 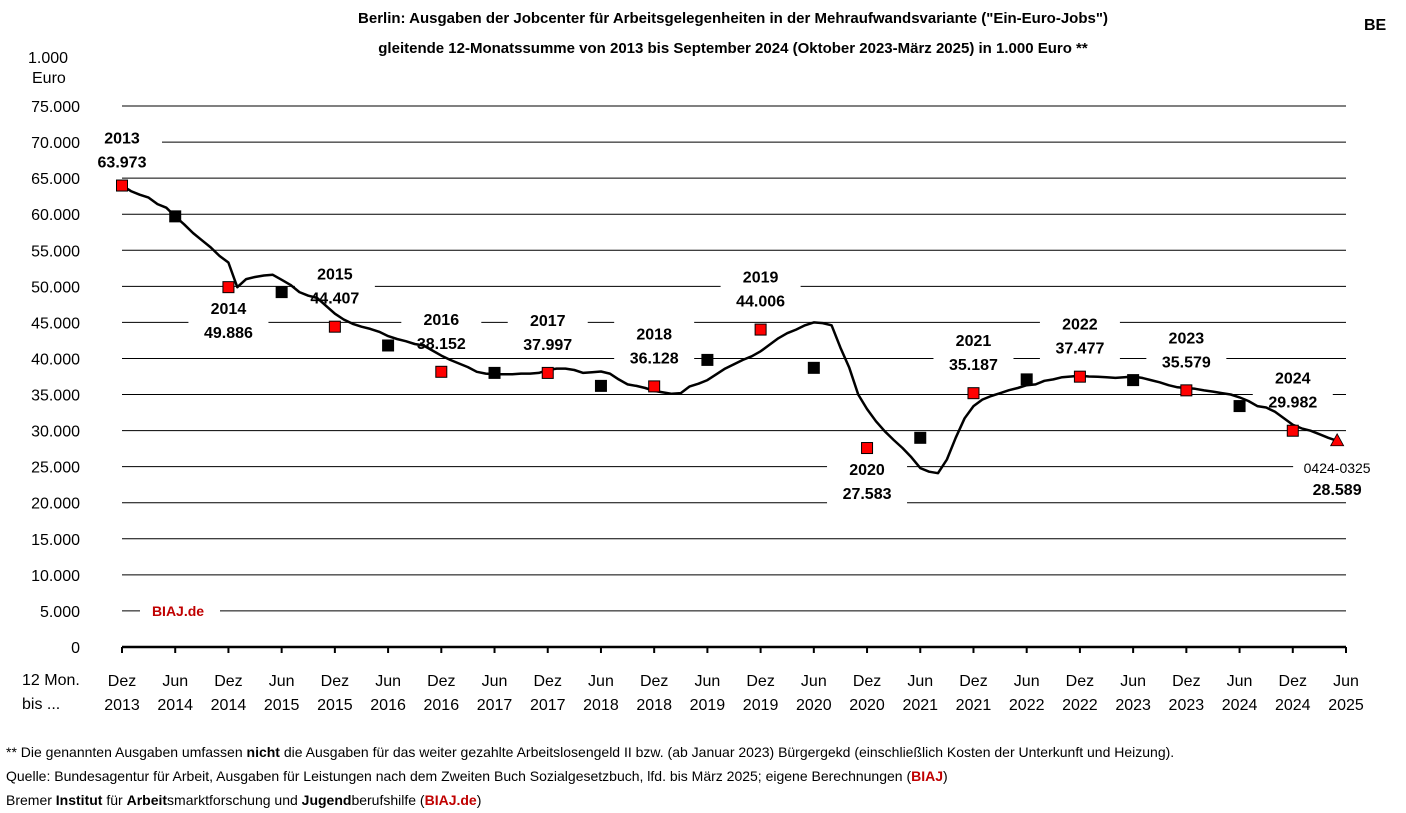 I want to click on x-tick-label-year: 2016, so click(x=442, y=705).